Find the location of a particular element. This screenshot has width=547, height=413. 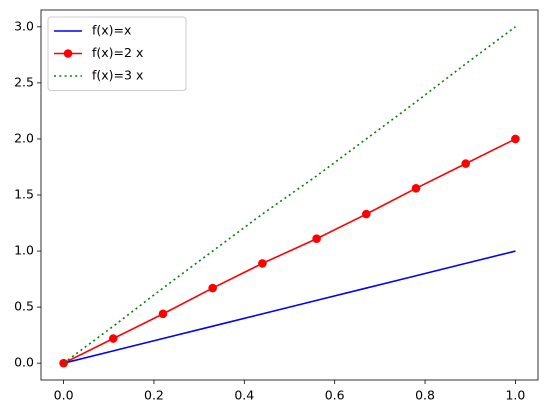

x-tick-label: 0.2 is located at coordinates (154, 395).